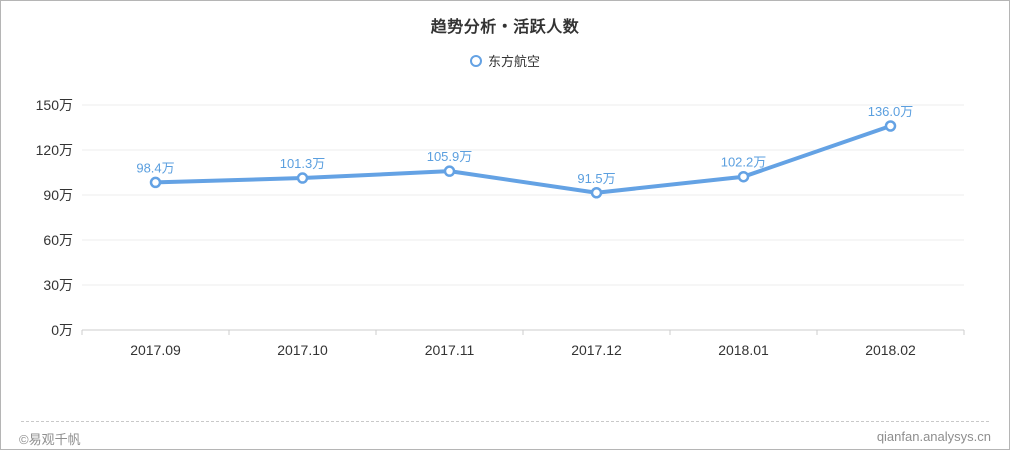 This screenshot has height=450, width=1010. What do you see at coordinates (505, 27) in the screenshot?
I see `chart-title: 趋势分析・活跃人数` at bounding box center [505, 27].